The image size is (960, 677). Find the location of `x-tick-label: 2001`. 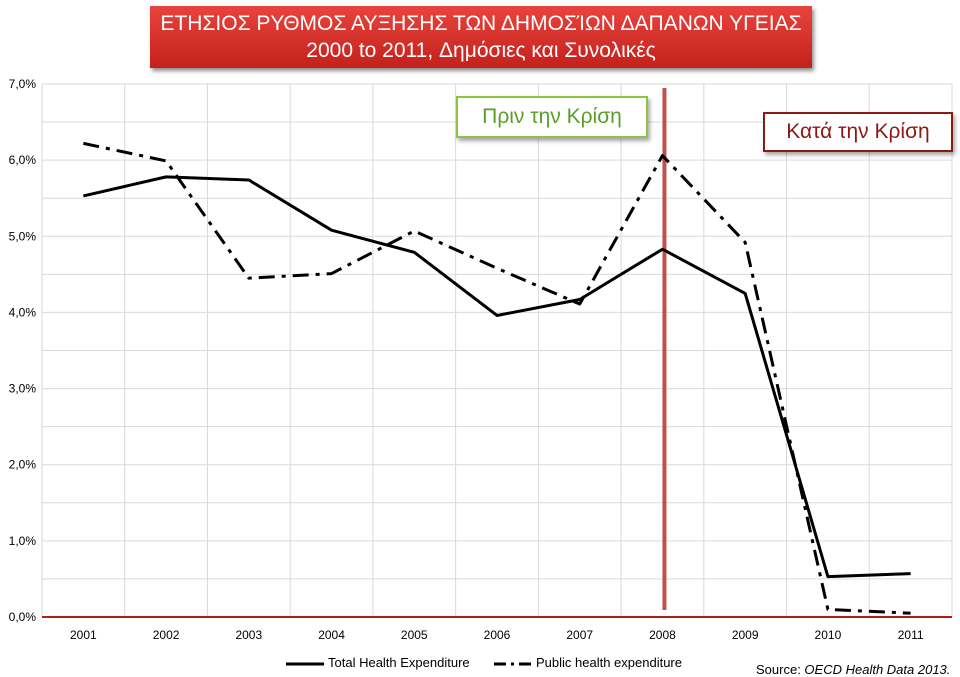

x-tick-label: 2001 is located at coordinates (83, 635).